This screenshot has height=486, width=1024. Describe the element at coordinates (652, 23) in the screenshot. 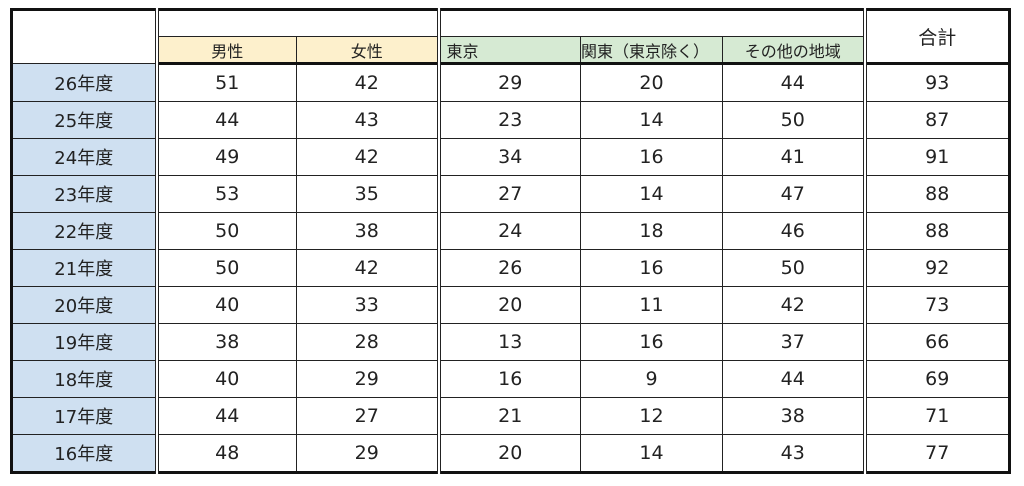

I see `region-group-header` at that location.